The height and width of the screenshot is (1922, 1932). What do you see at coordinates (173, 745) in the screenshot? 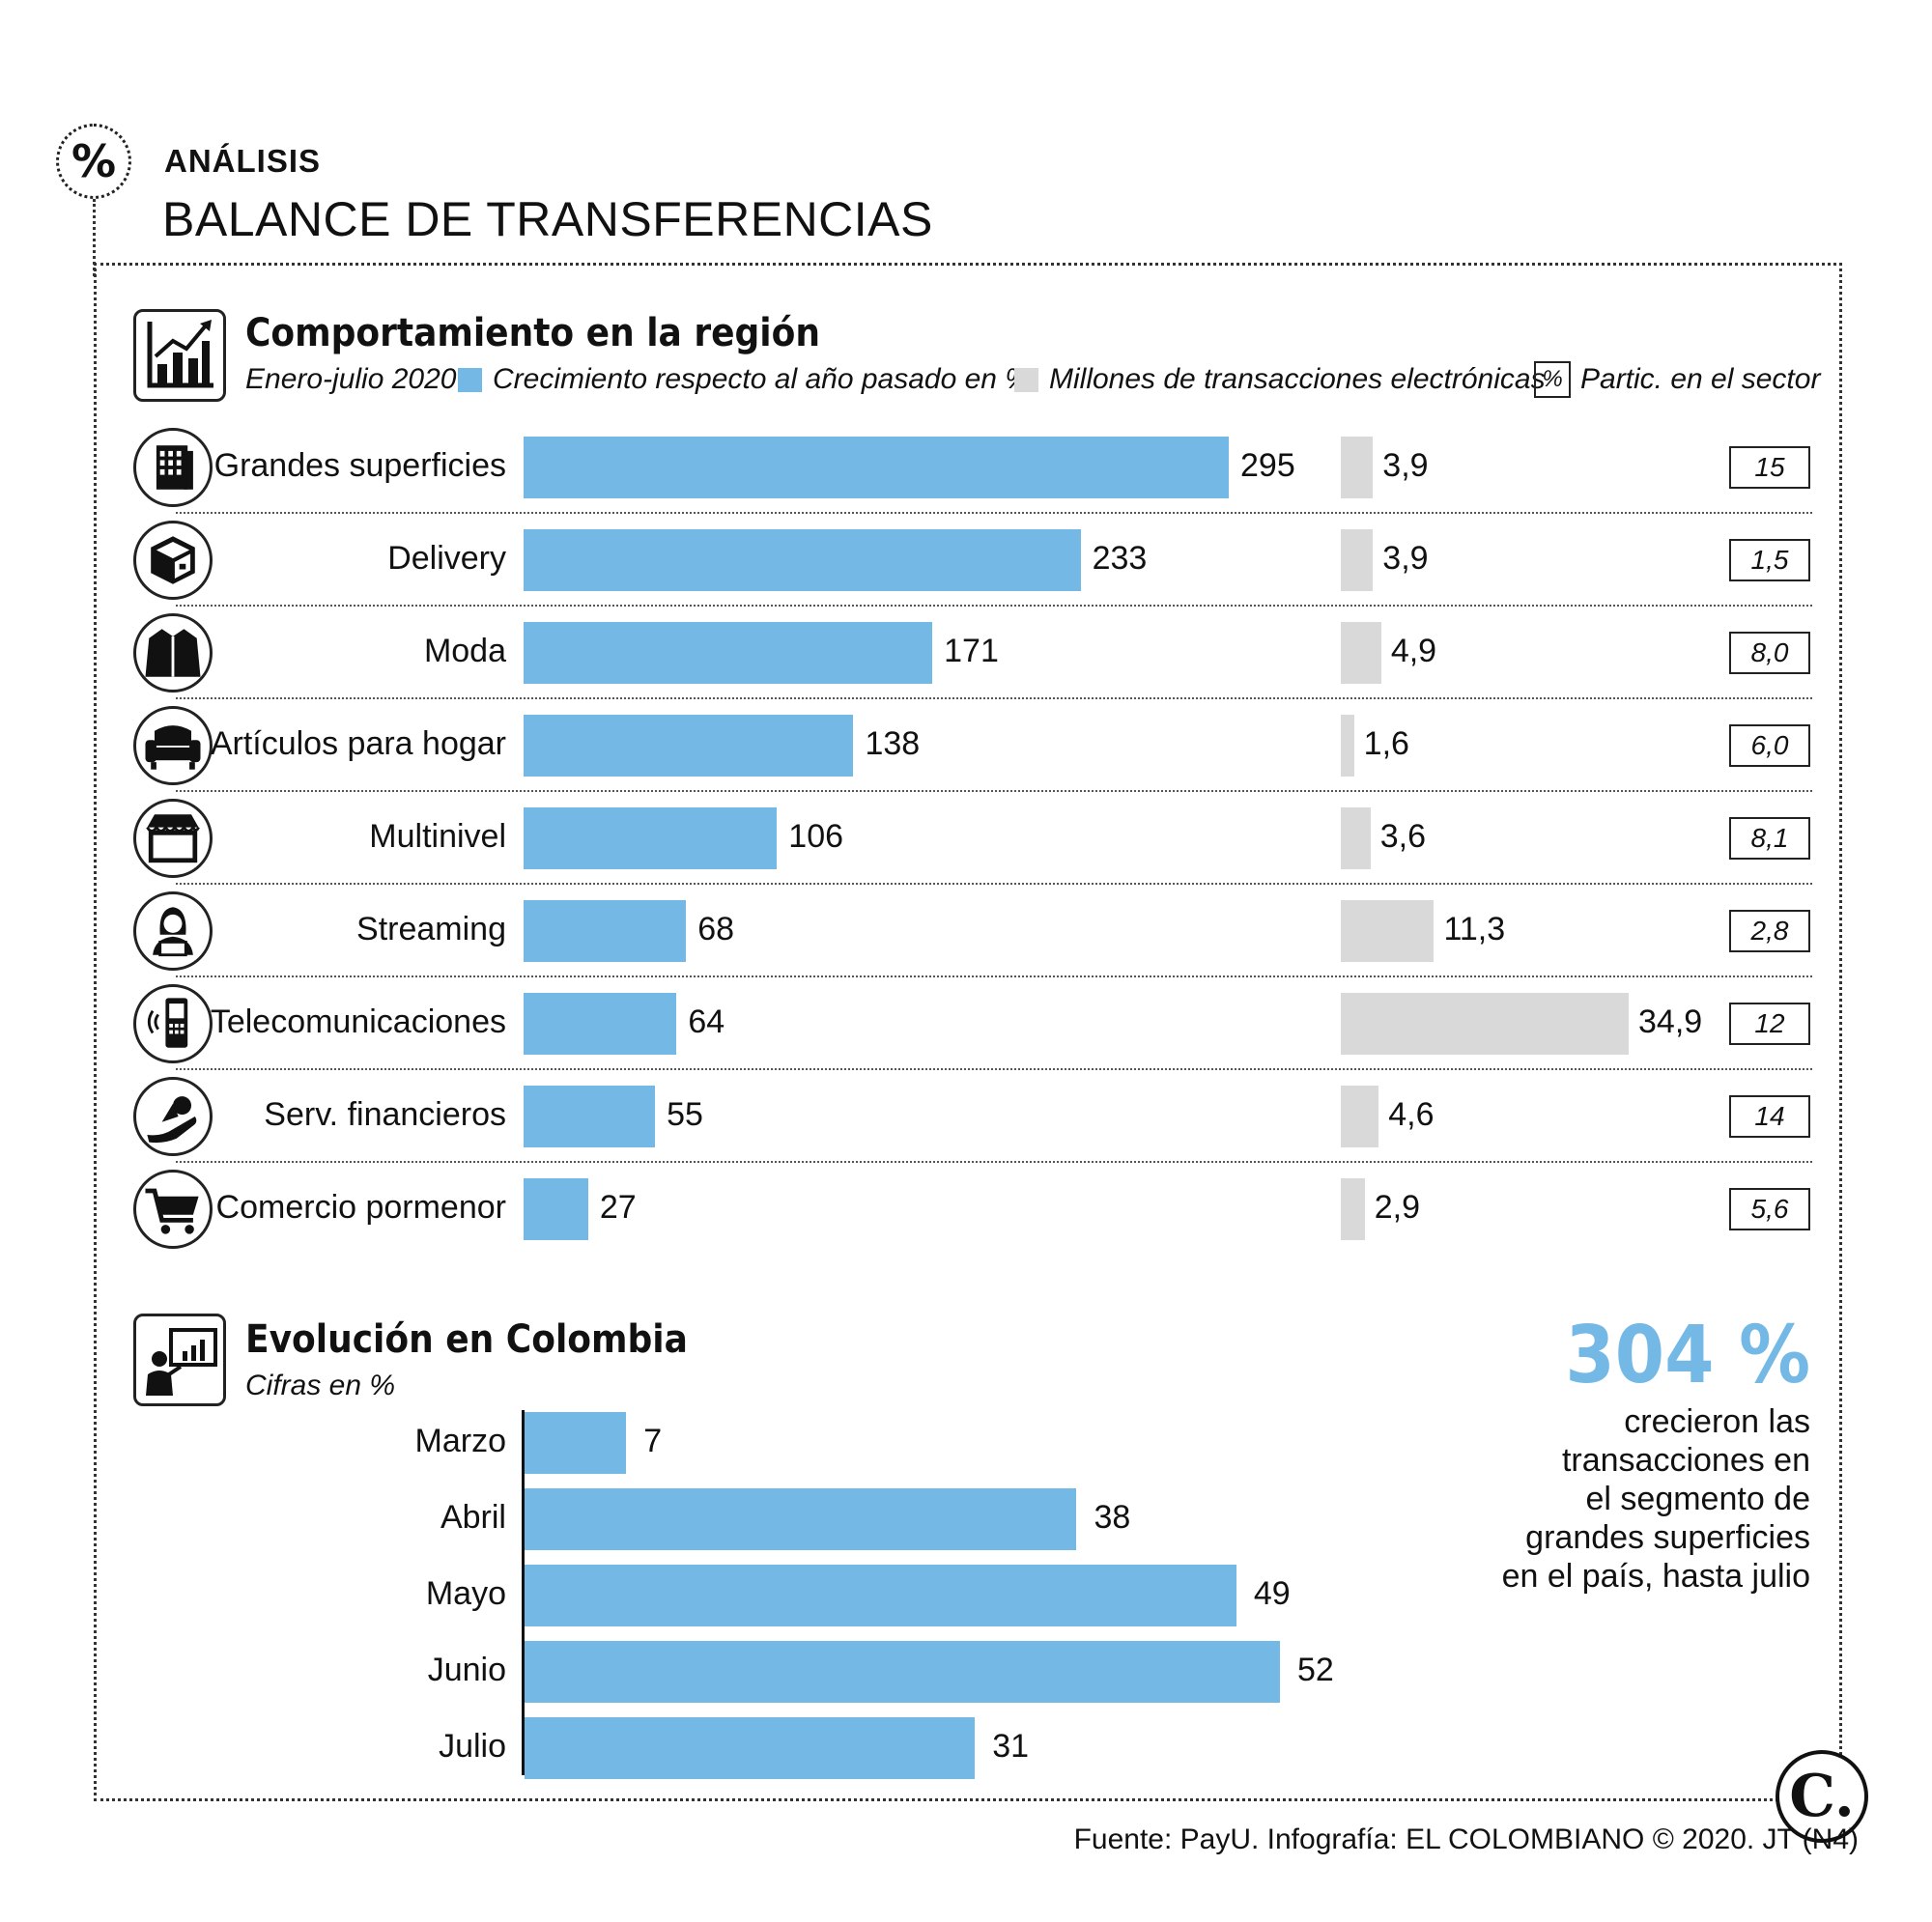
I see `armchair-icon` at bounding box center [173, 745].